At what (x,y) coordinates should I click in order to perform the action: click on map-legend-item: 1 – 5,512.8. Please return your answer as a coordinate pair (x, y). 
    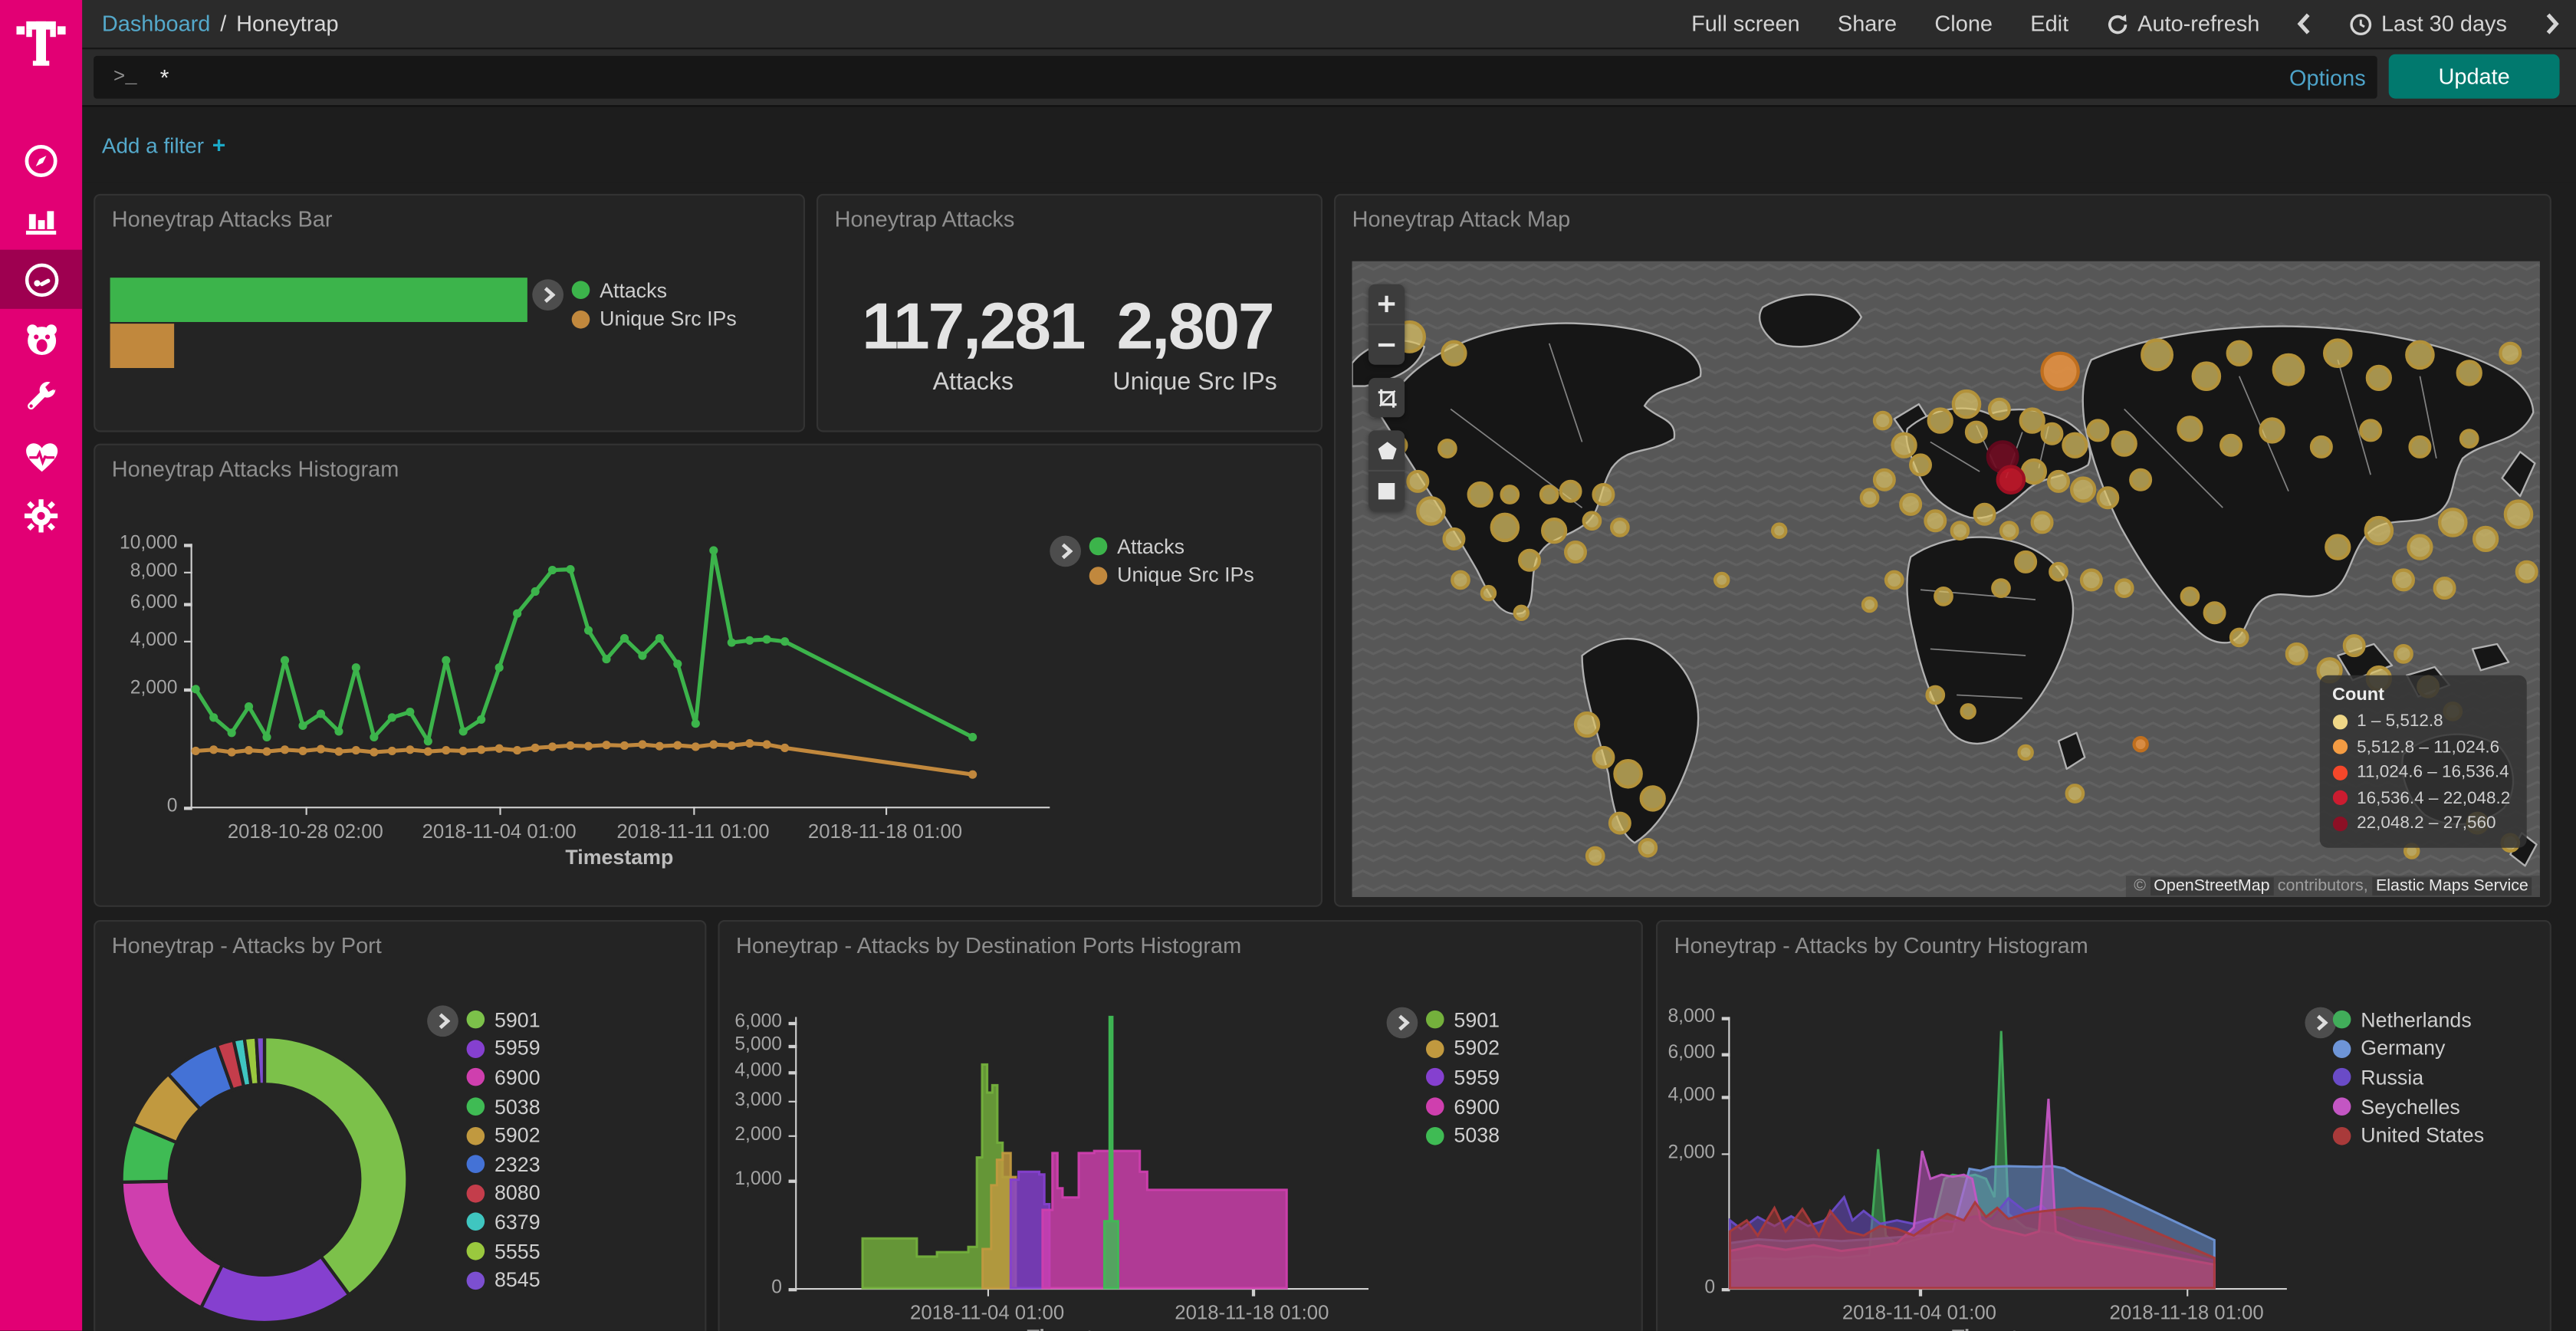
    Looking at the image, I should click on (2421, 722).